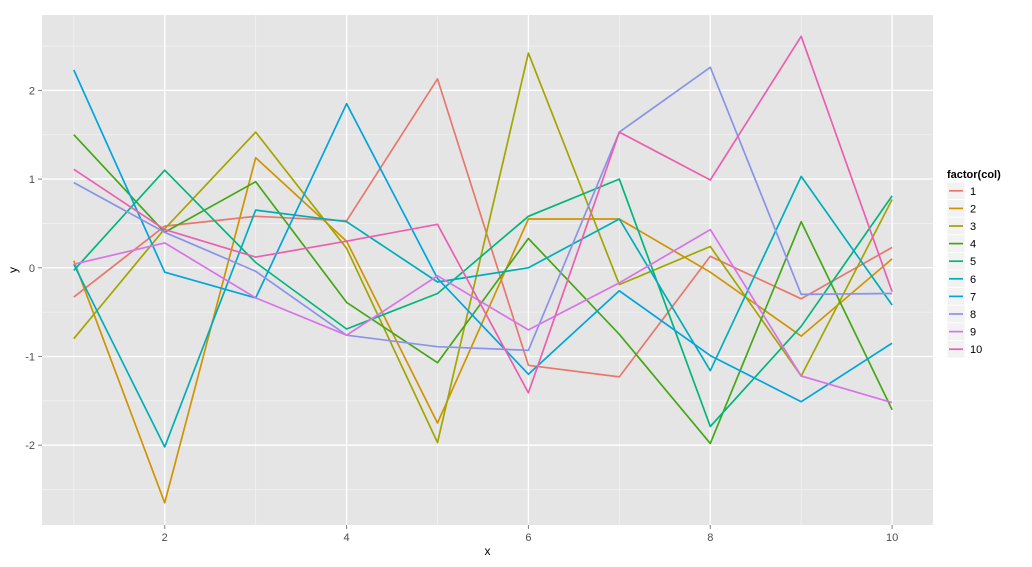 This screenshot has height=567, width=1032. Describe the element at coordinates (974, 175) in the screenshot. I see `legend-title: factor(col)` at that location.